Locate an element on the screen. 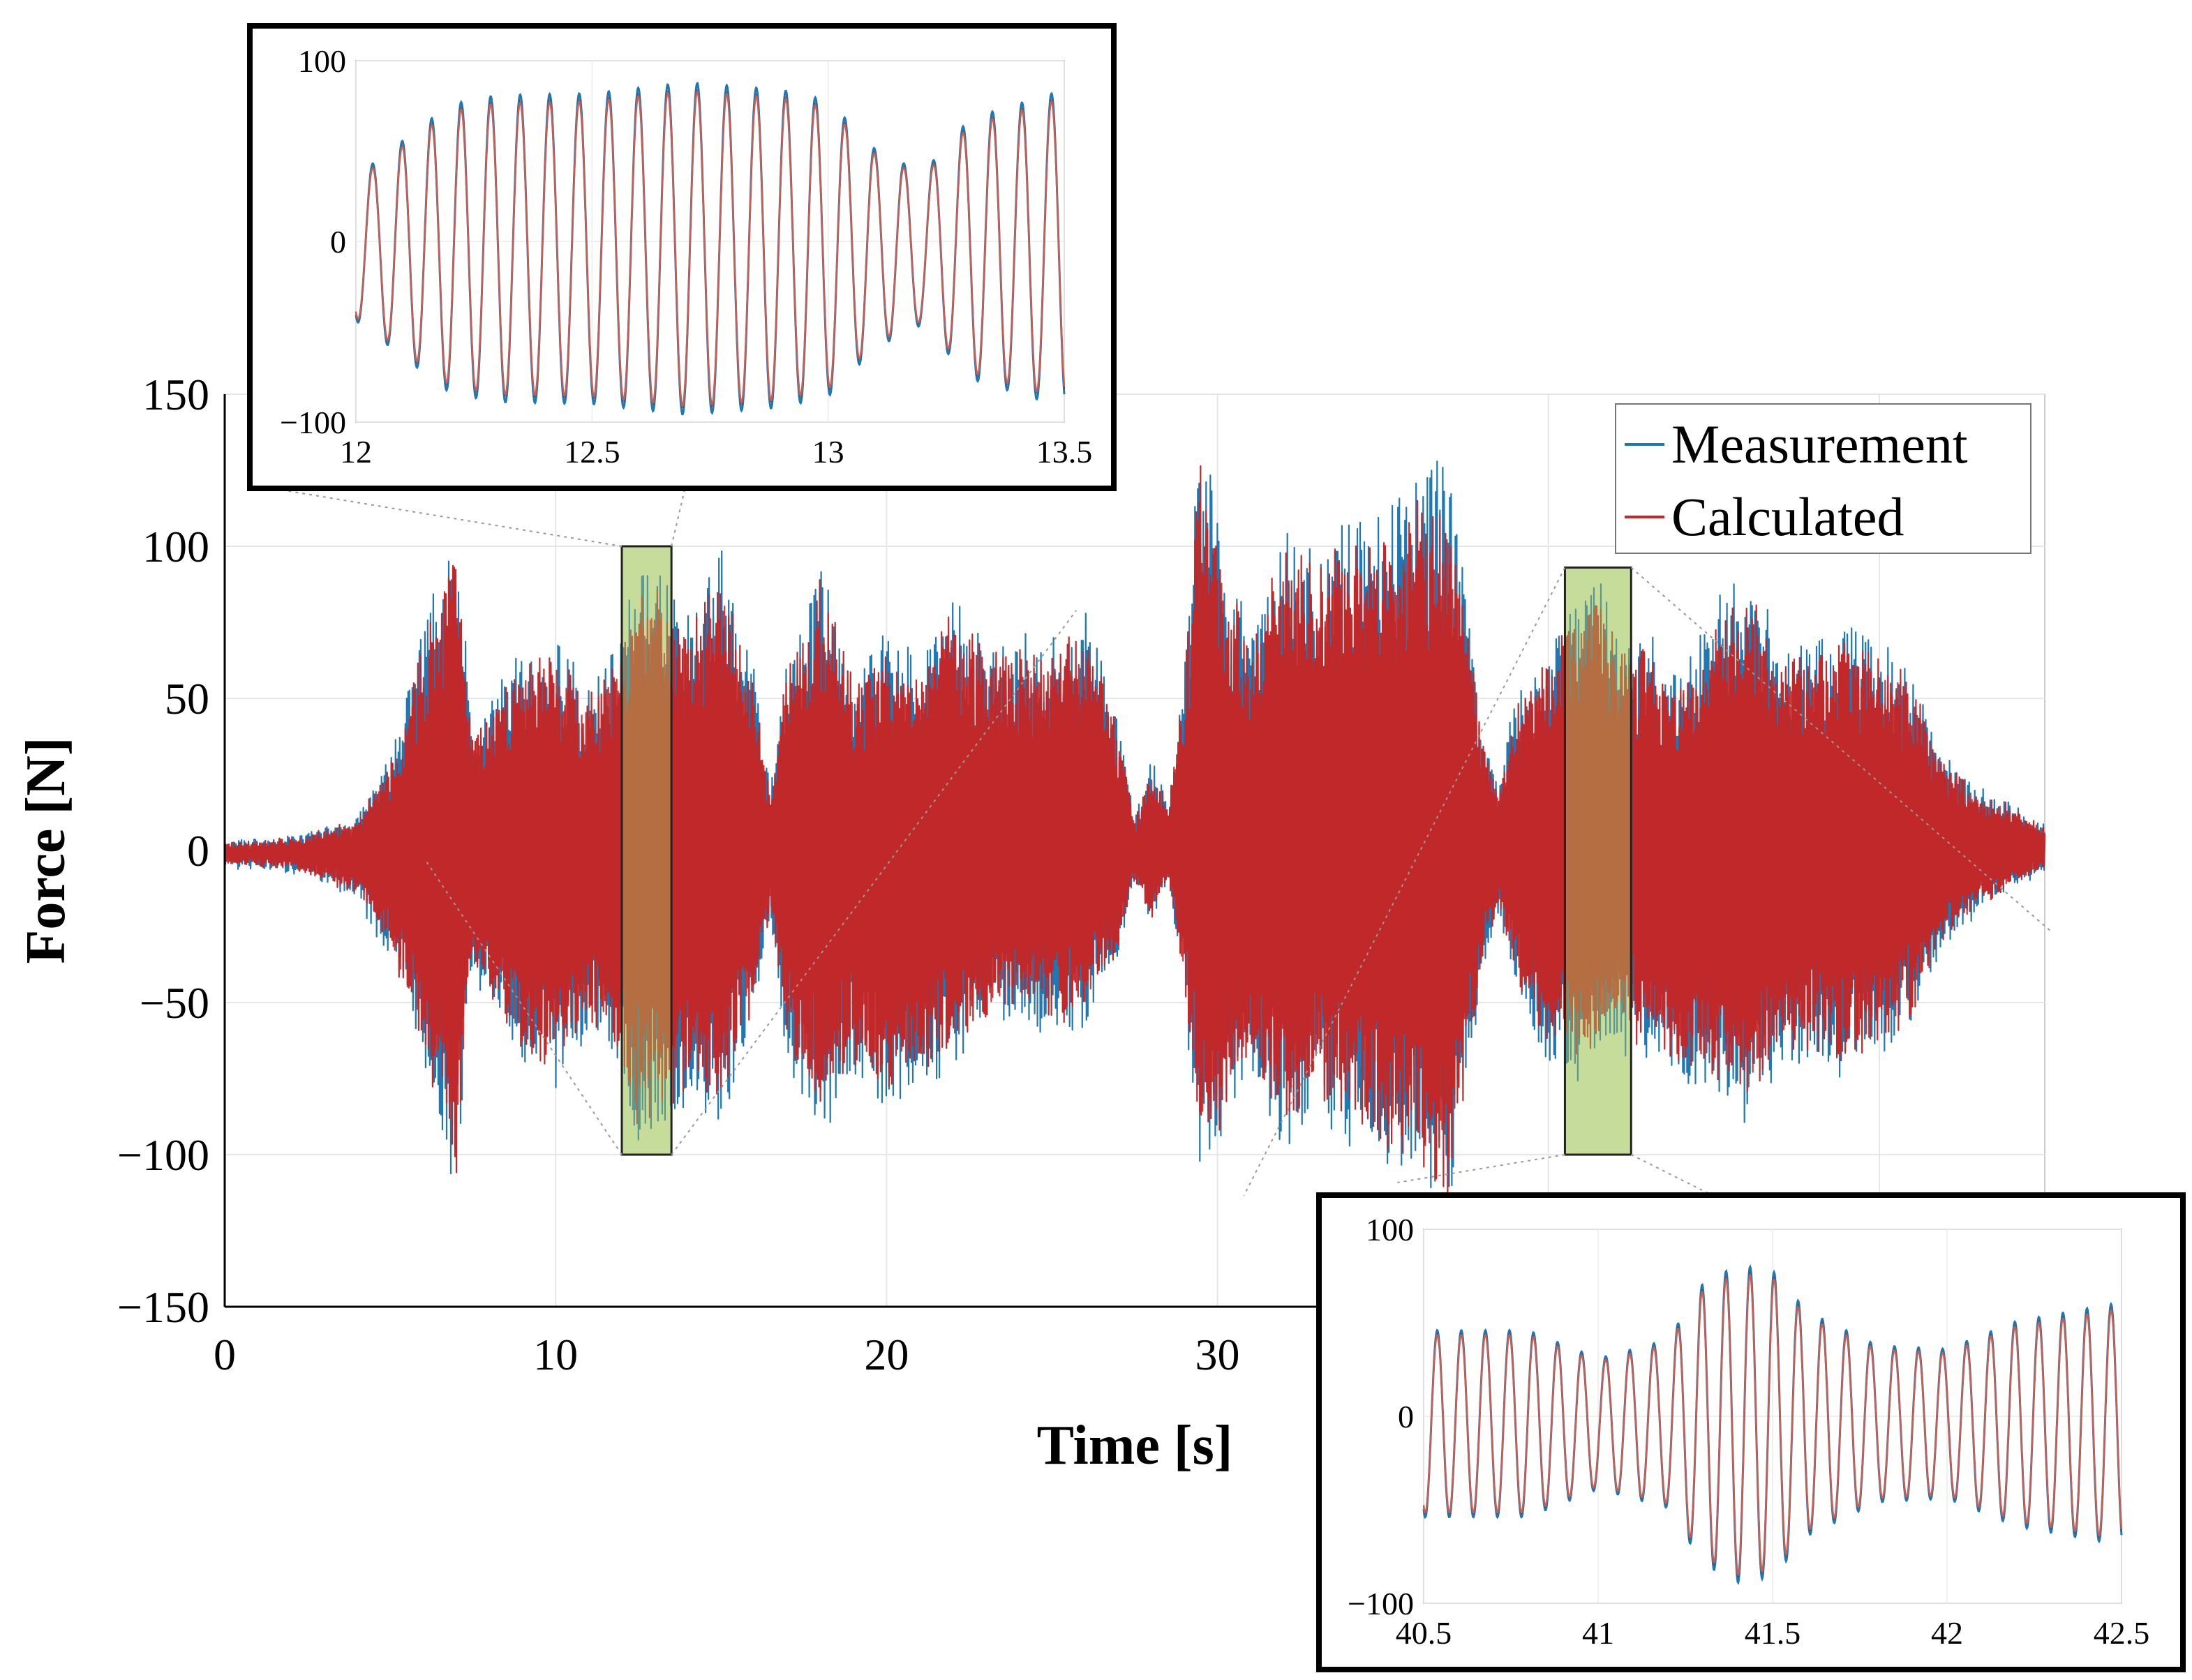 This screenshot has height=1680, width=2192. inset-top-series is located at coordinates (711, 249).